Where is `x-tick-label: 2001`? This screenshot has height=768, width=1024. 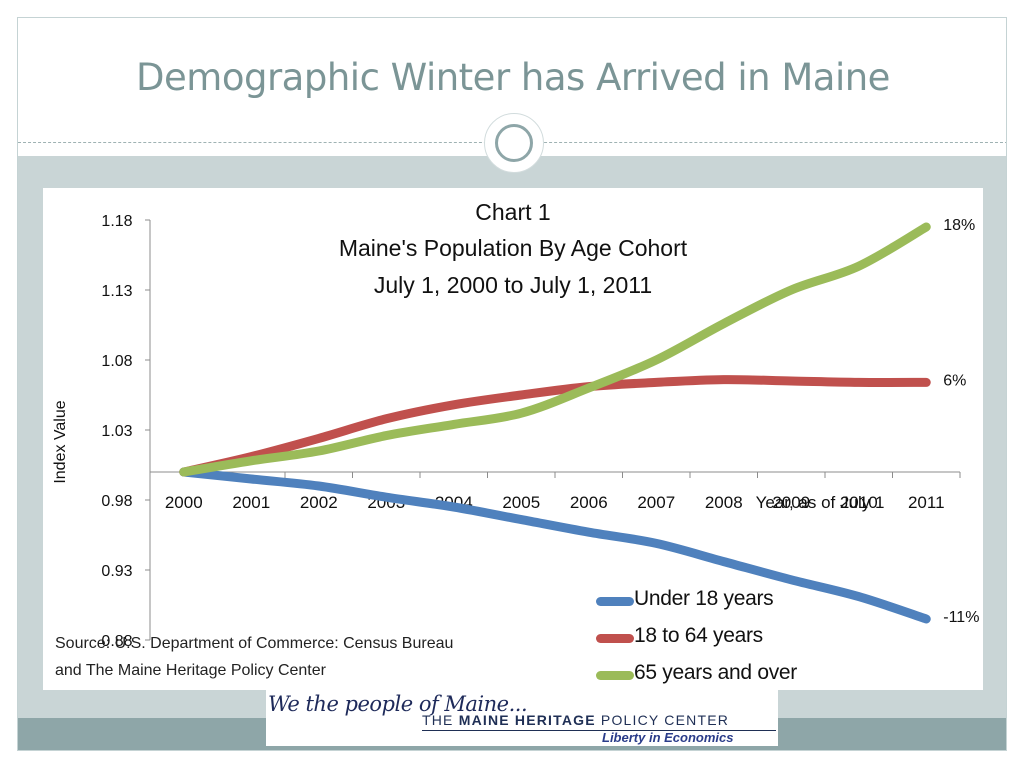 x-tick-label: 2001 is located at coordinates (251, 502).